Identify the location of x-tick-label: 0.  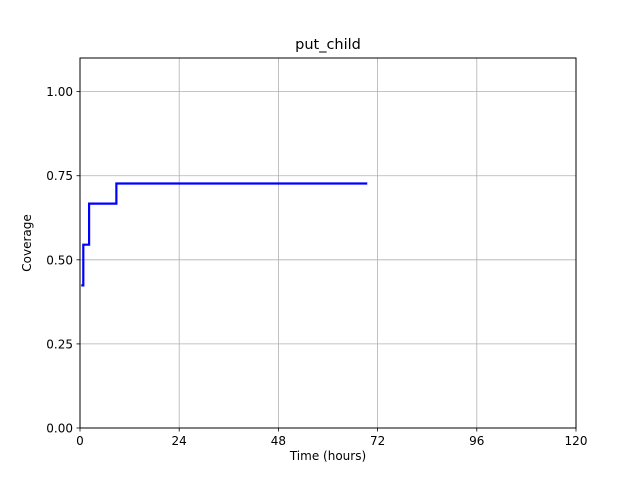
(80, 441).